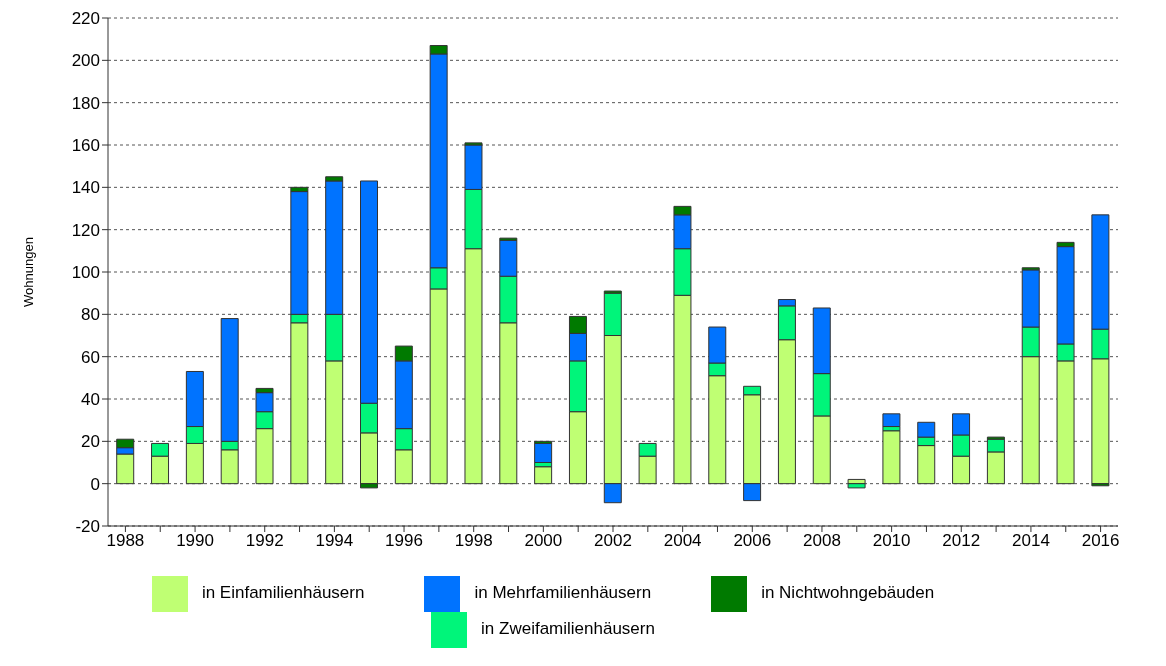 Image resolution: width=1166 pixels, height=666 pixels. Describe the element at coordinates (85, 19) in the screenshot. I see `y-tick-label: 220` at that location.